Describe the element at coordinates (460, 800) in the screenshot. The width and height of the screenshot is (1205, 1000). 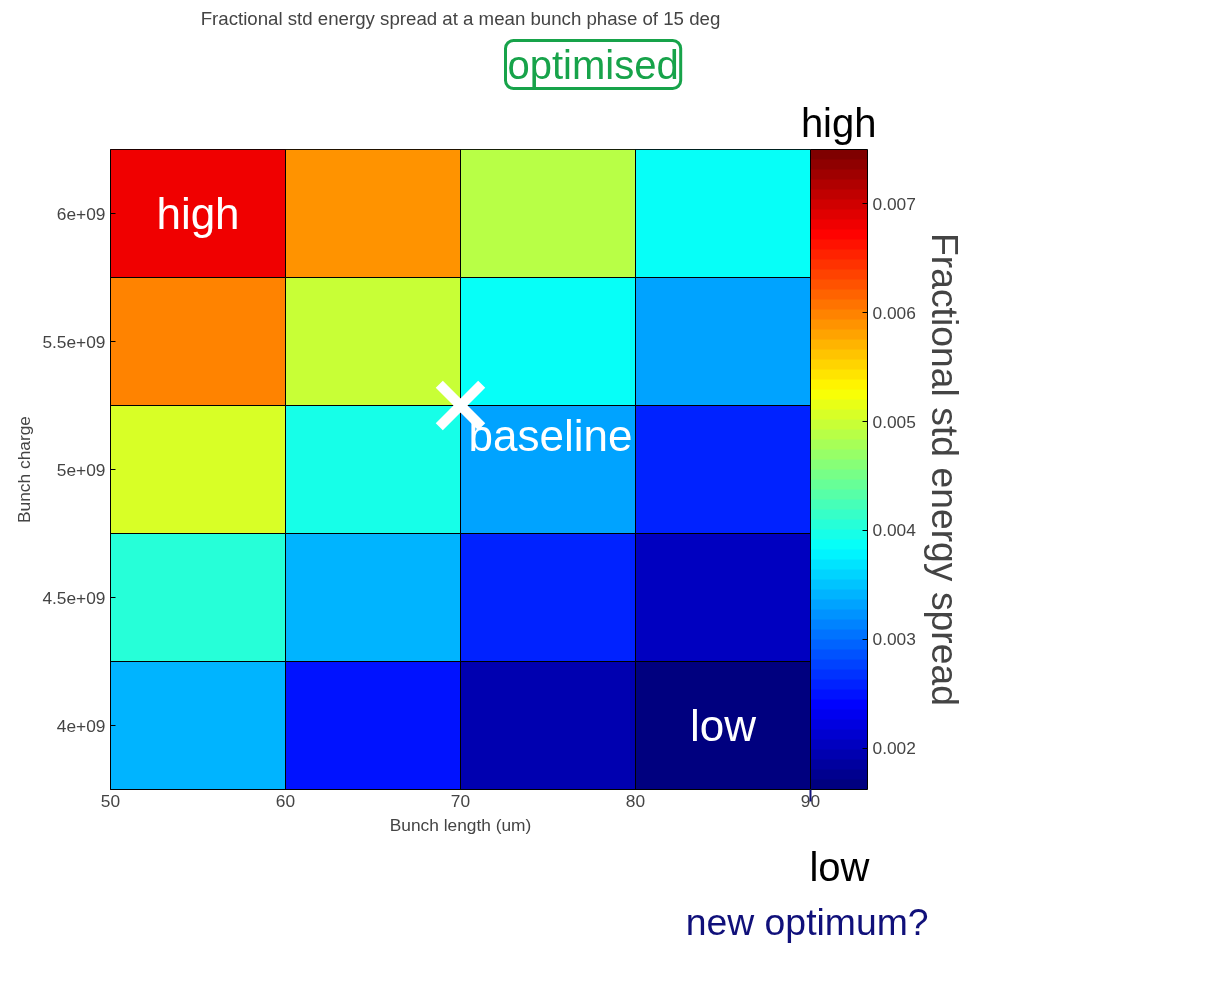
I see `x-tick-label: 70` at that location.